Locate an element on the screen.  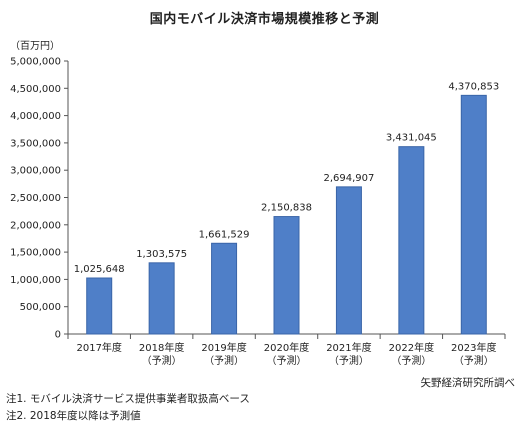
y-axis-unit-label: （百万円） is located at coordinates (35, 46).